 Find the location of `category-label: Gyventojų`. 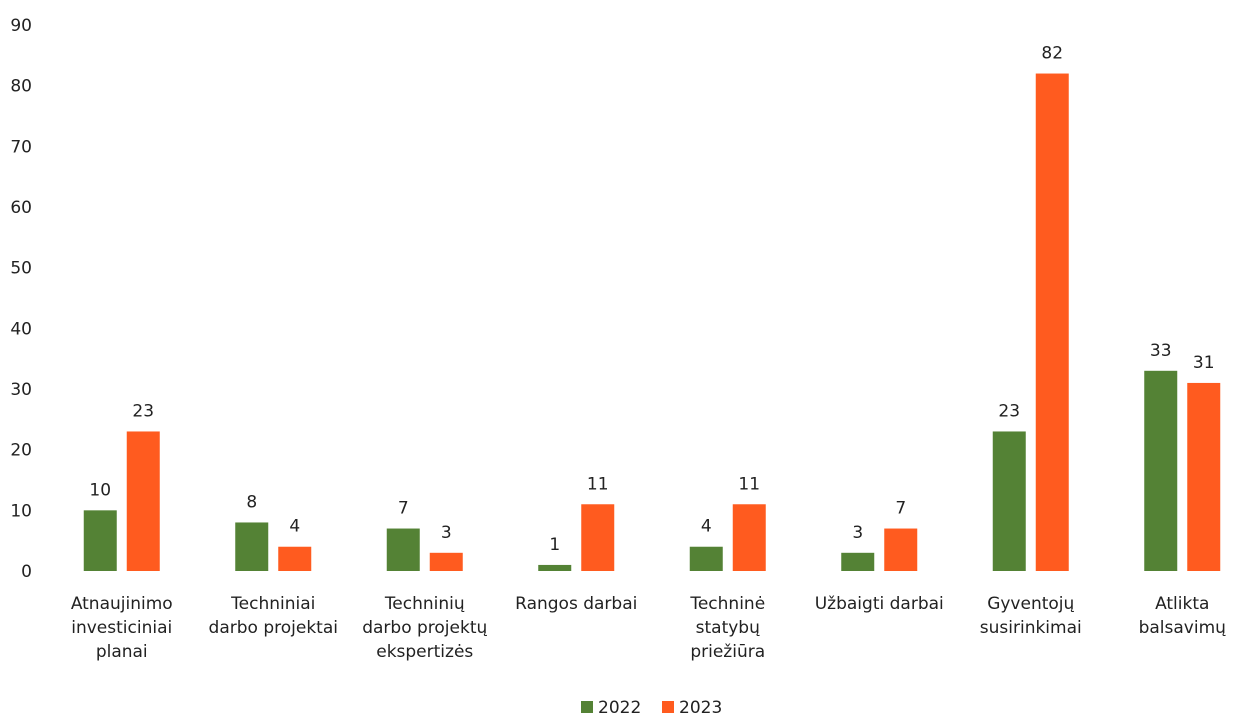

category-label: Gyventojų is located at coordinates (1030, 604).